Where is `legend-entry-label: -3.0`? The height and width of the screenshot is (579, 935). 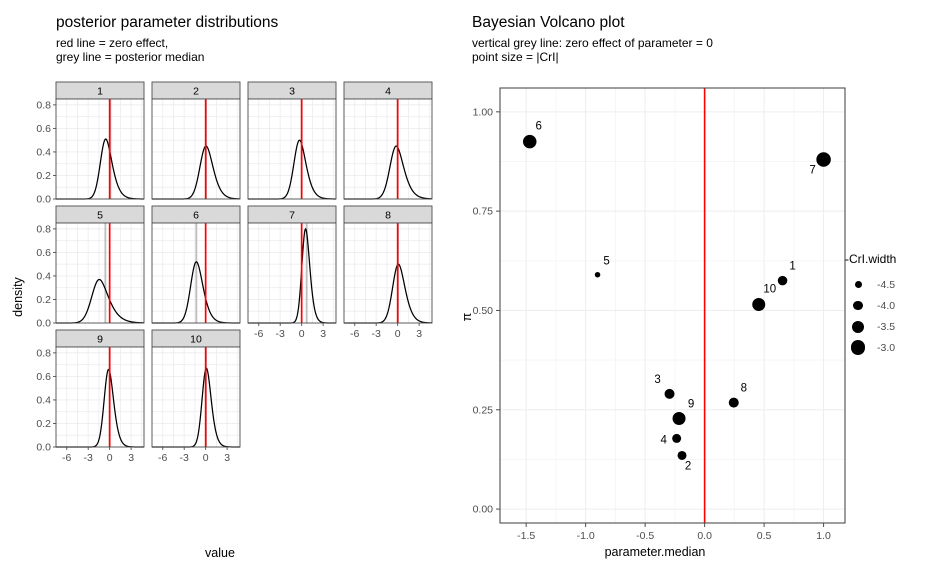
legend-entry-label: -3.0 is located at coordinates (886, 347).